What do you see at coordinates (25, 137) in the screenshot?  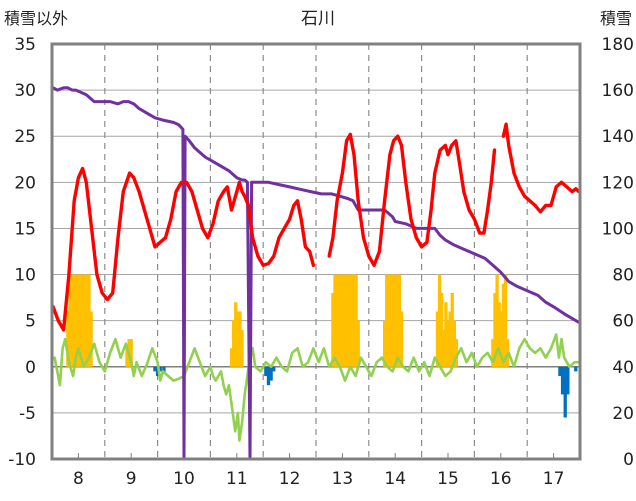 I see `left-tick-label: 25` at bounding box center [25, 137].